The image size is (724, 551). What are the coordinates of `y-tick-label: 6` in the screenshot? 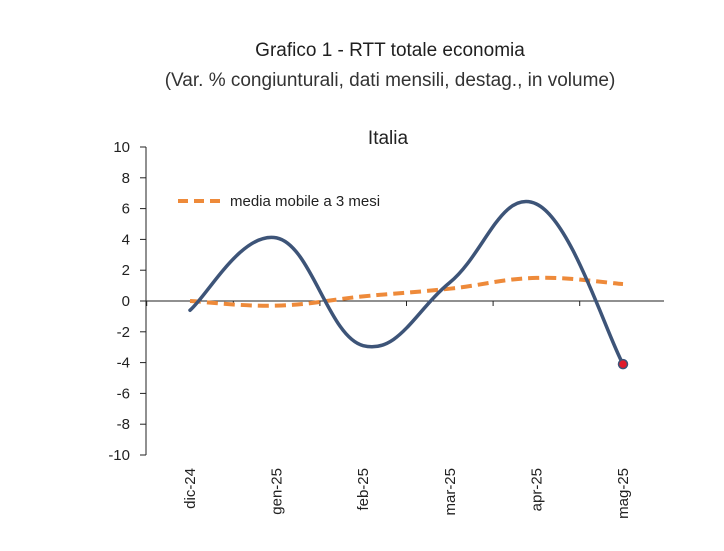 It's located at (126, 209).